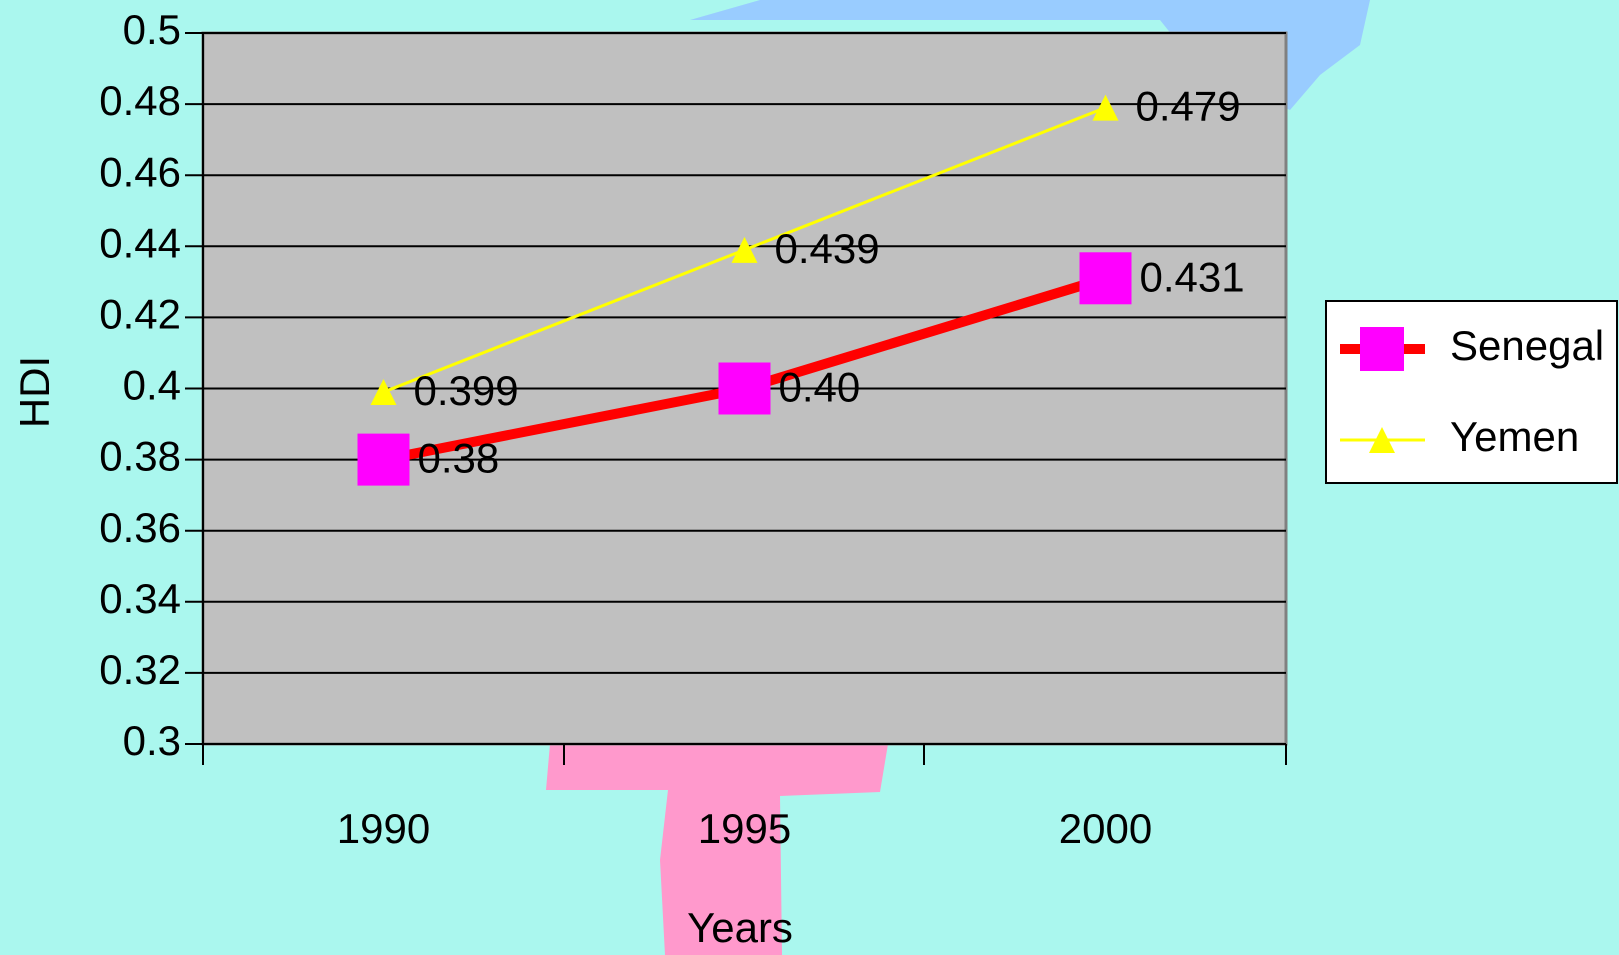 Image resolution: width=1619 pixels, height=955 pixels. I want to click on data-label: 0.38, so click(459, 458).